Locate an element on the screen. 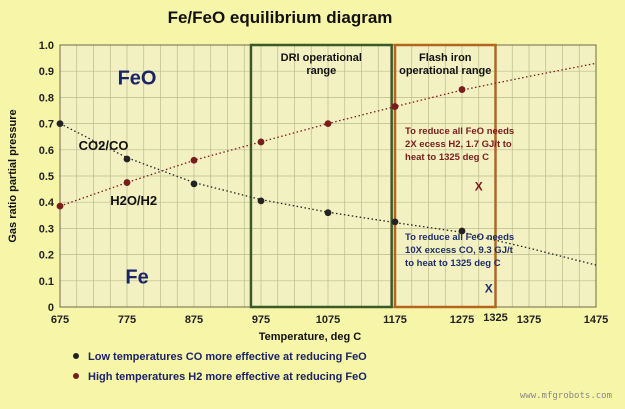 The height and width of the screenshot is (409, 625). y-tick-9: 0.9 is located at coordinates (46, 72).